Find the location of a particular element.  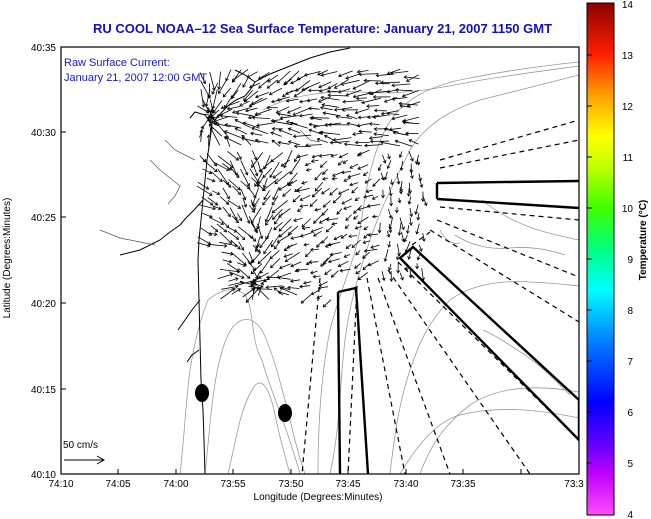

x-tick-label: 73:45 is located at coordinates (347, 484).